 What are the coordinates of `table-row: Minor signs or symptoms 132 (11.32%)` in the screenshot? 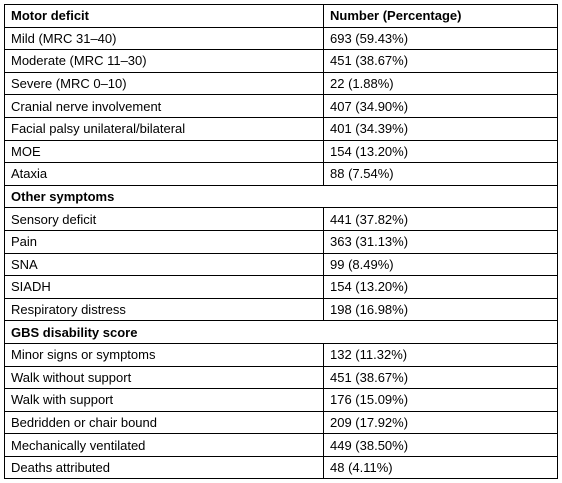 It's located at (281, 354).